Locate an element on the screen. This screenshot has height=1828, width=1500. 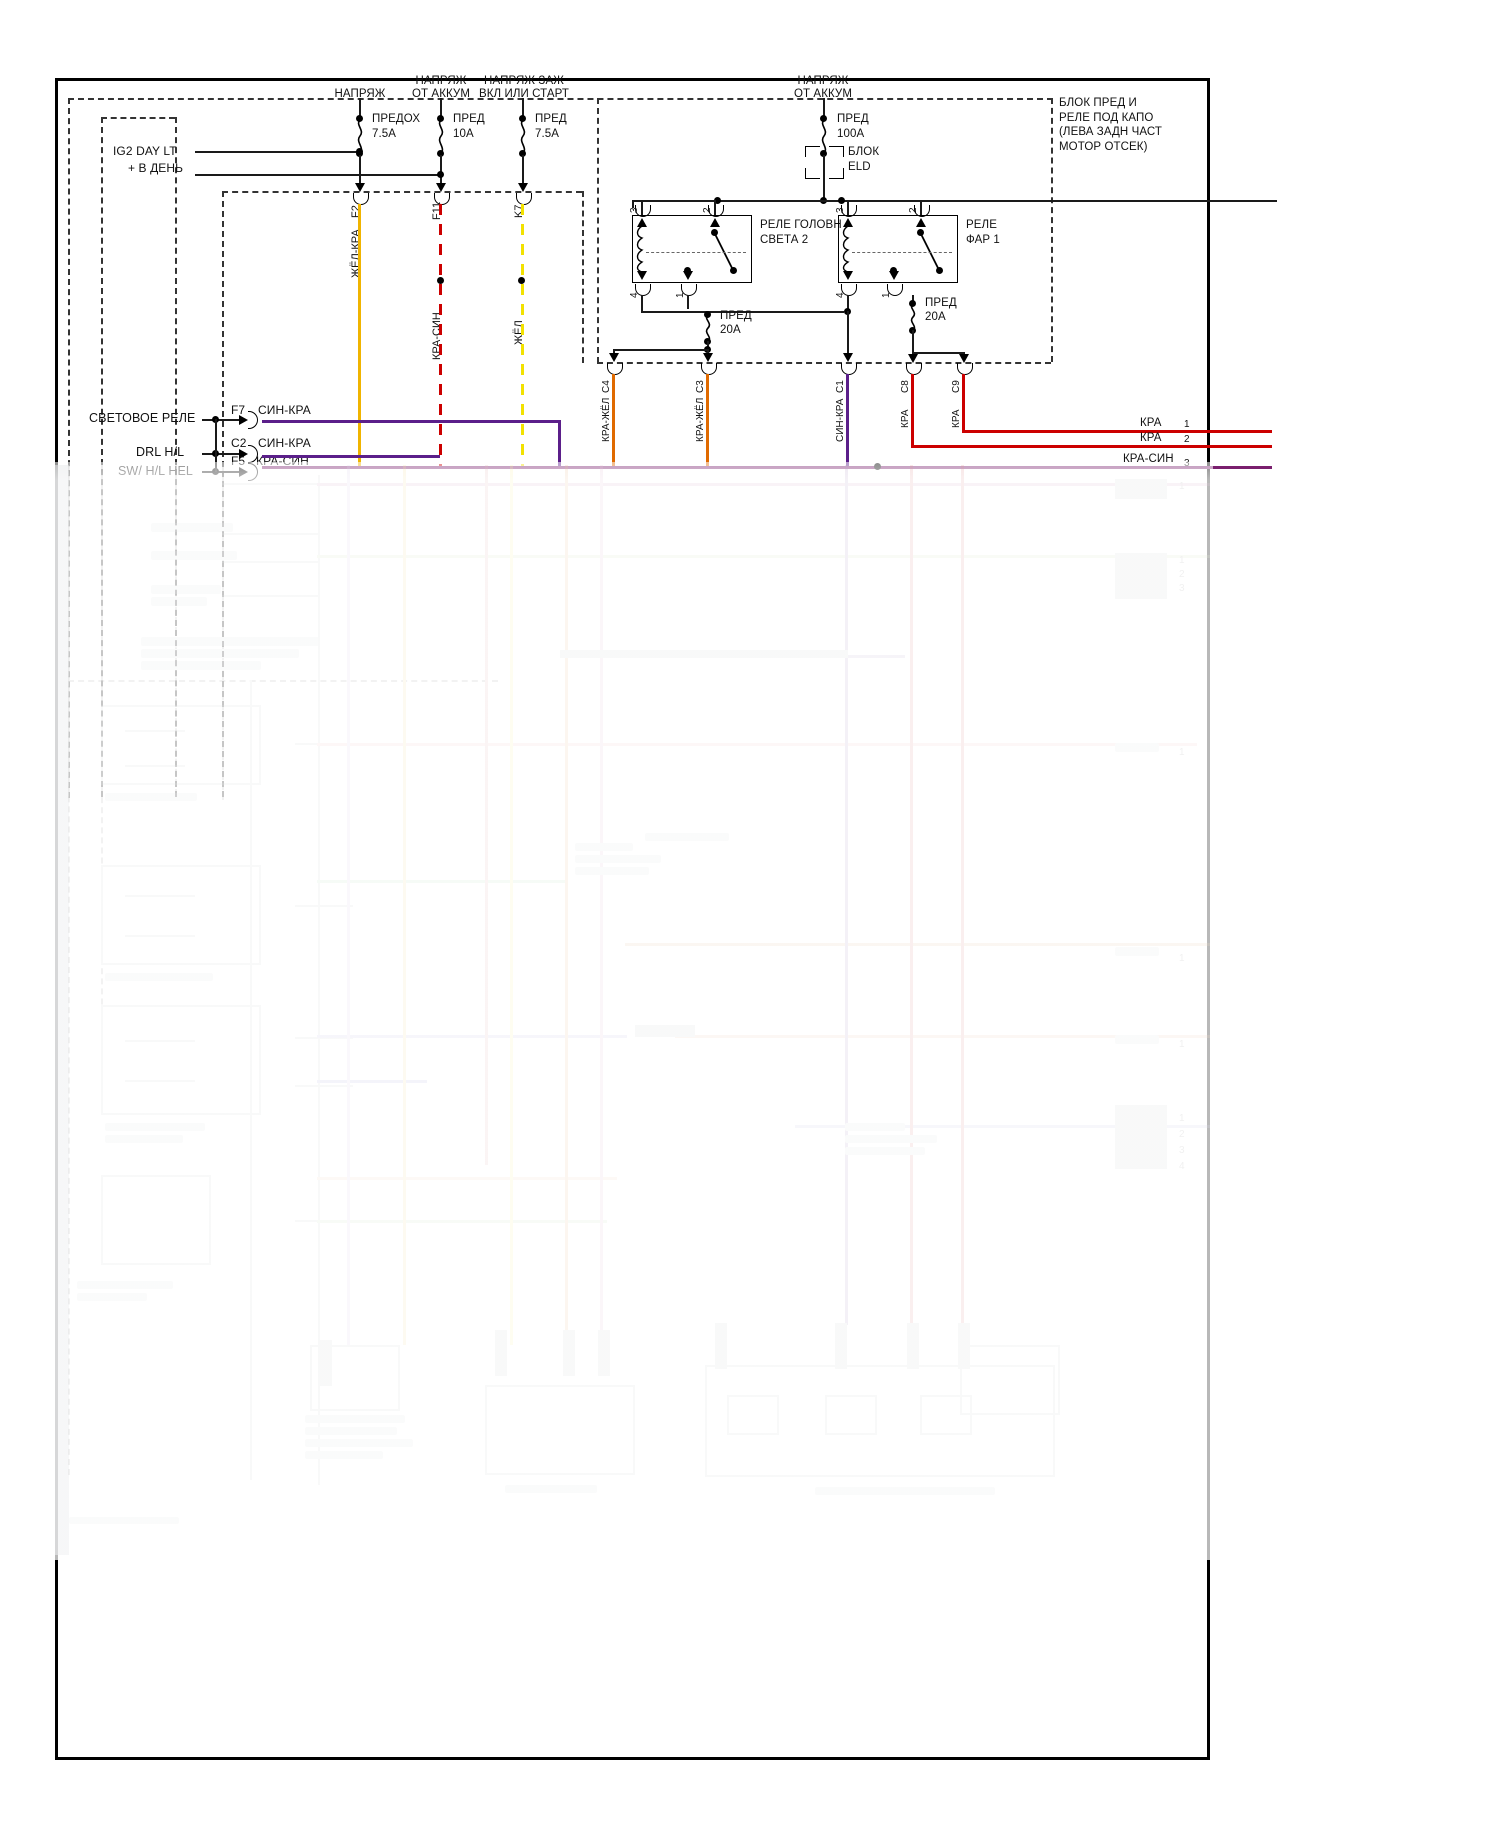
fusepanel-box-right is located at coordinates (583, 277).